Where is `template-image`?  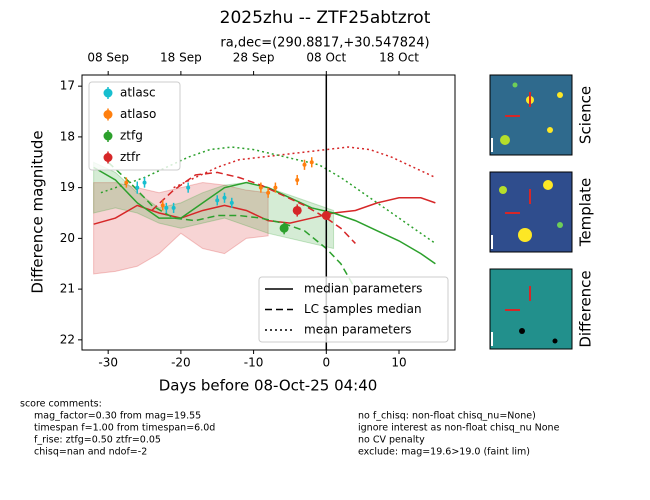 template-image is located at coordinates (531, 212).